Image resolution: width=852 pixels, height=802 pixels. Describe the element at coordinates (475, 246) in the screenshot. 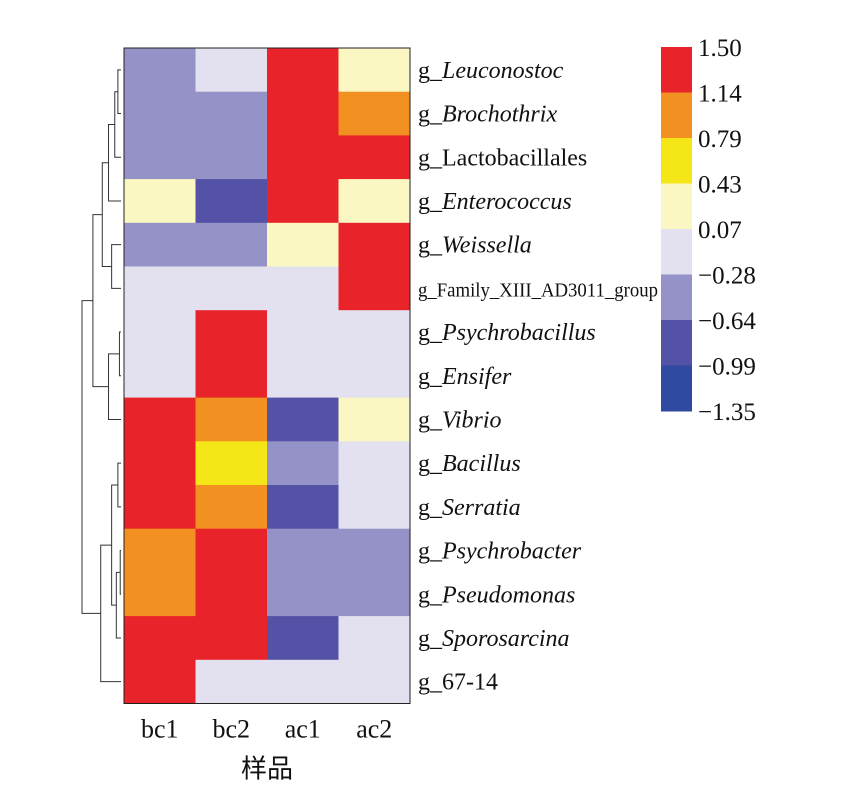

I see `row-label: g_Weissella` at that location.